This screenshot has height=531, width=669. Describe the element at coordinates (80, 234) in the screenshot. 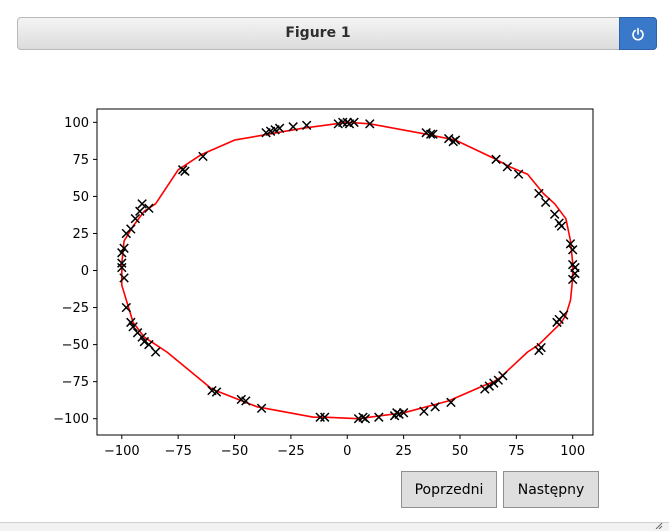

I see `y-tick-label: 25` at that location.